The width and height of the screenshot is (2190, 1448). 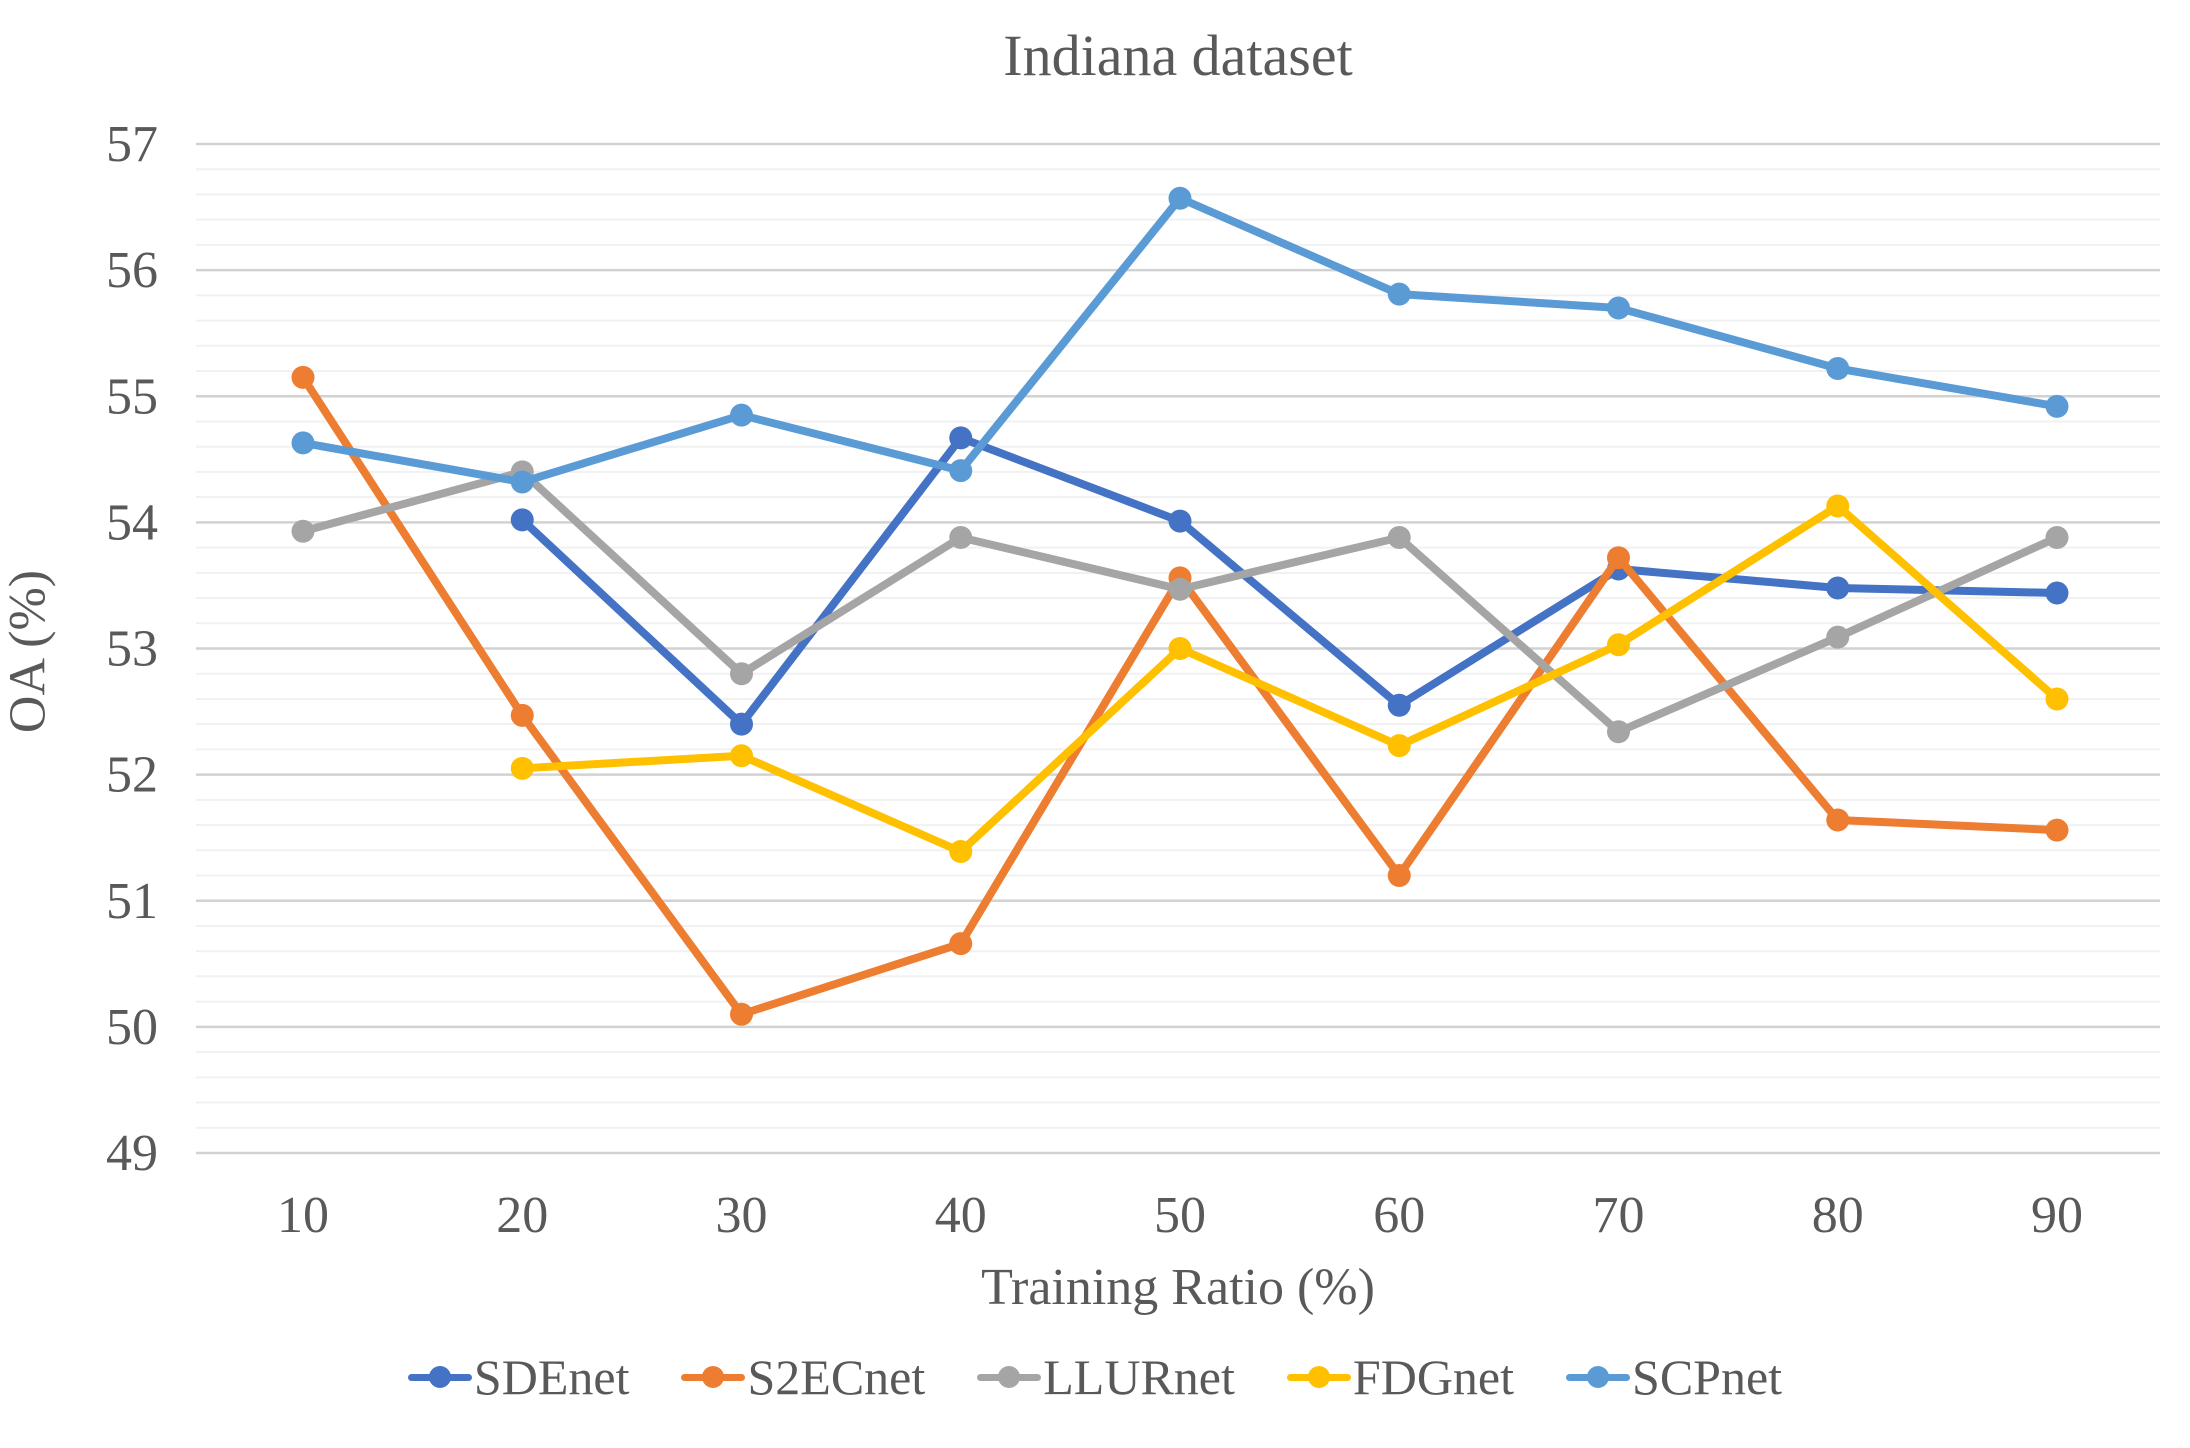 I want to click on y-tick-label: 55, so click(x=132, y=396).